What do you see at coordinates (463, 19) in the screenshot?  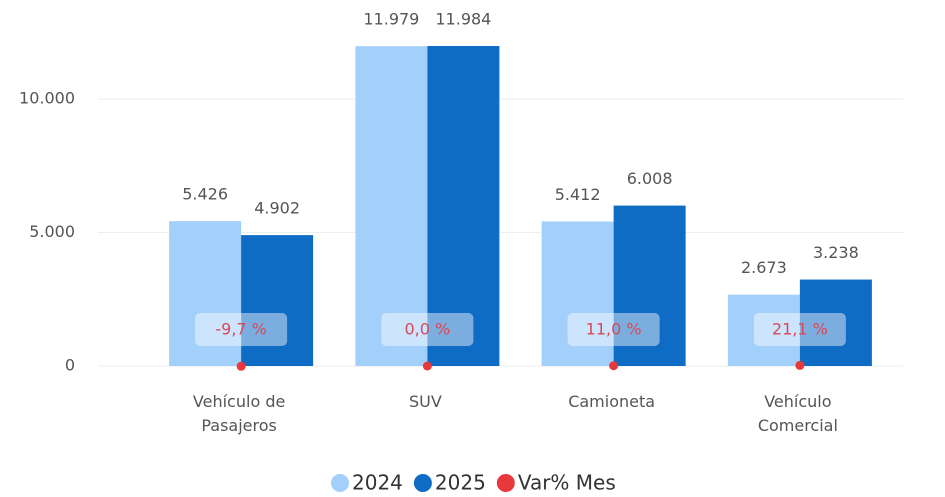 I see `data-label: 11.984` at bounding box center [463, 19].